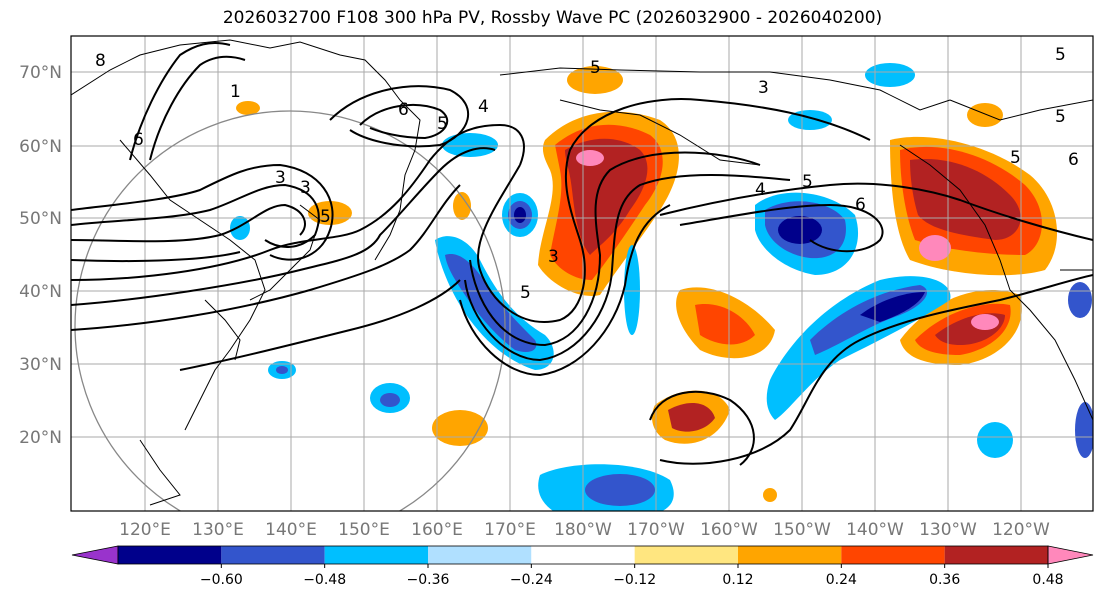  Describe the element at coordinates (40, 219) in the screenshot. I see `lat-label: 50°N` at that location.